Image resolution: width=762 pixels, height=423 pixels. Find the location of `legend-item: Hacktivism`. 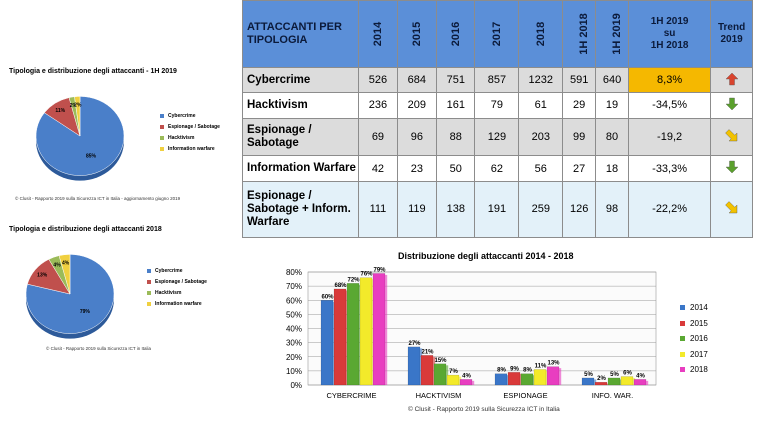

legend-item: Hacktivism is located at coordinates (190, 137).